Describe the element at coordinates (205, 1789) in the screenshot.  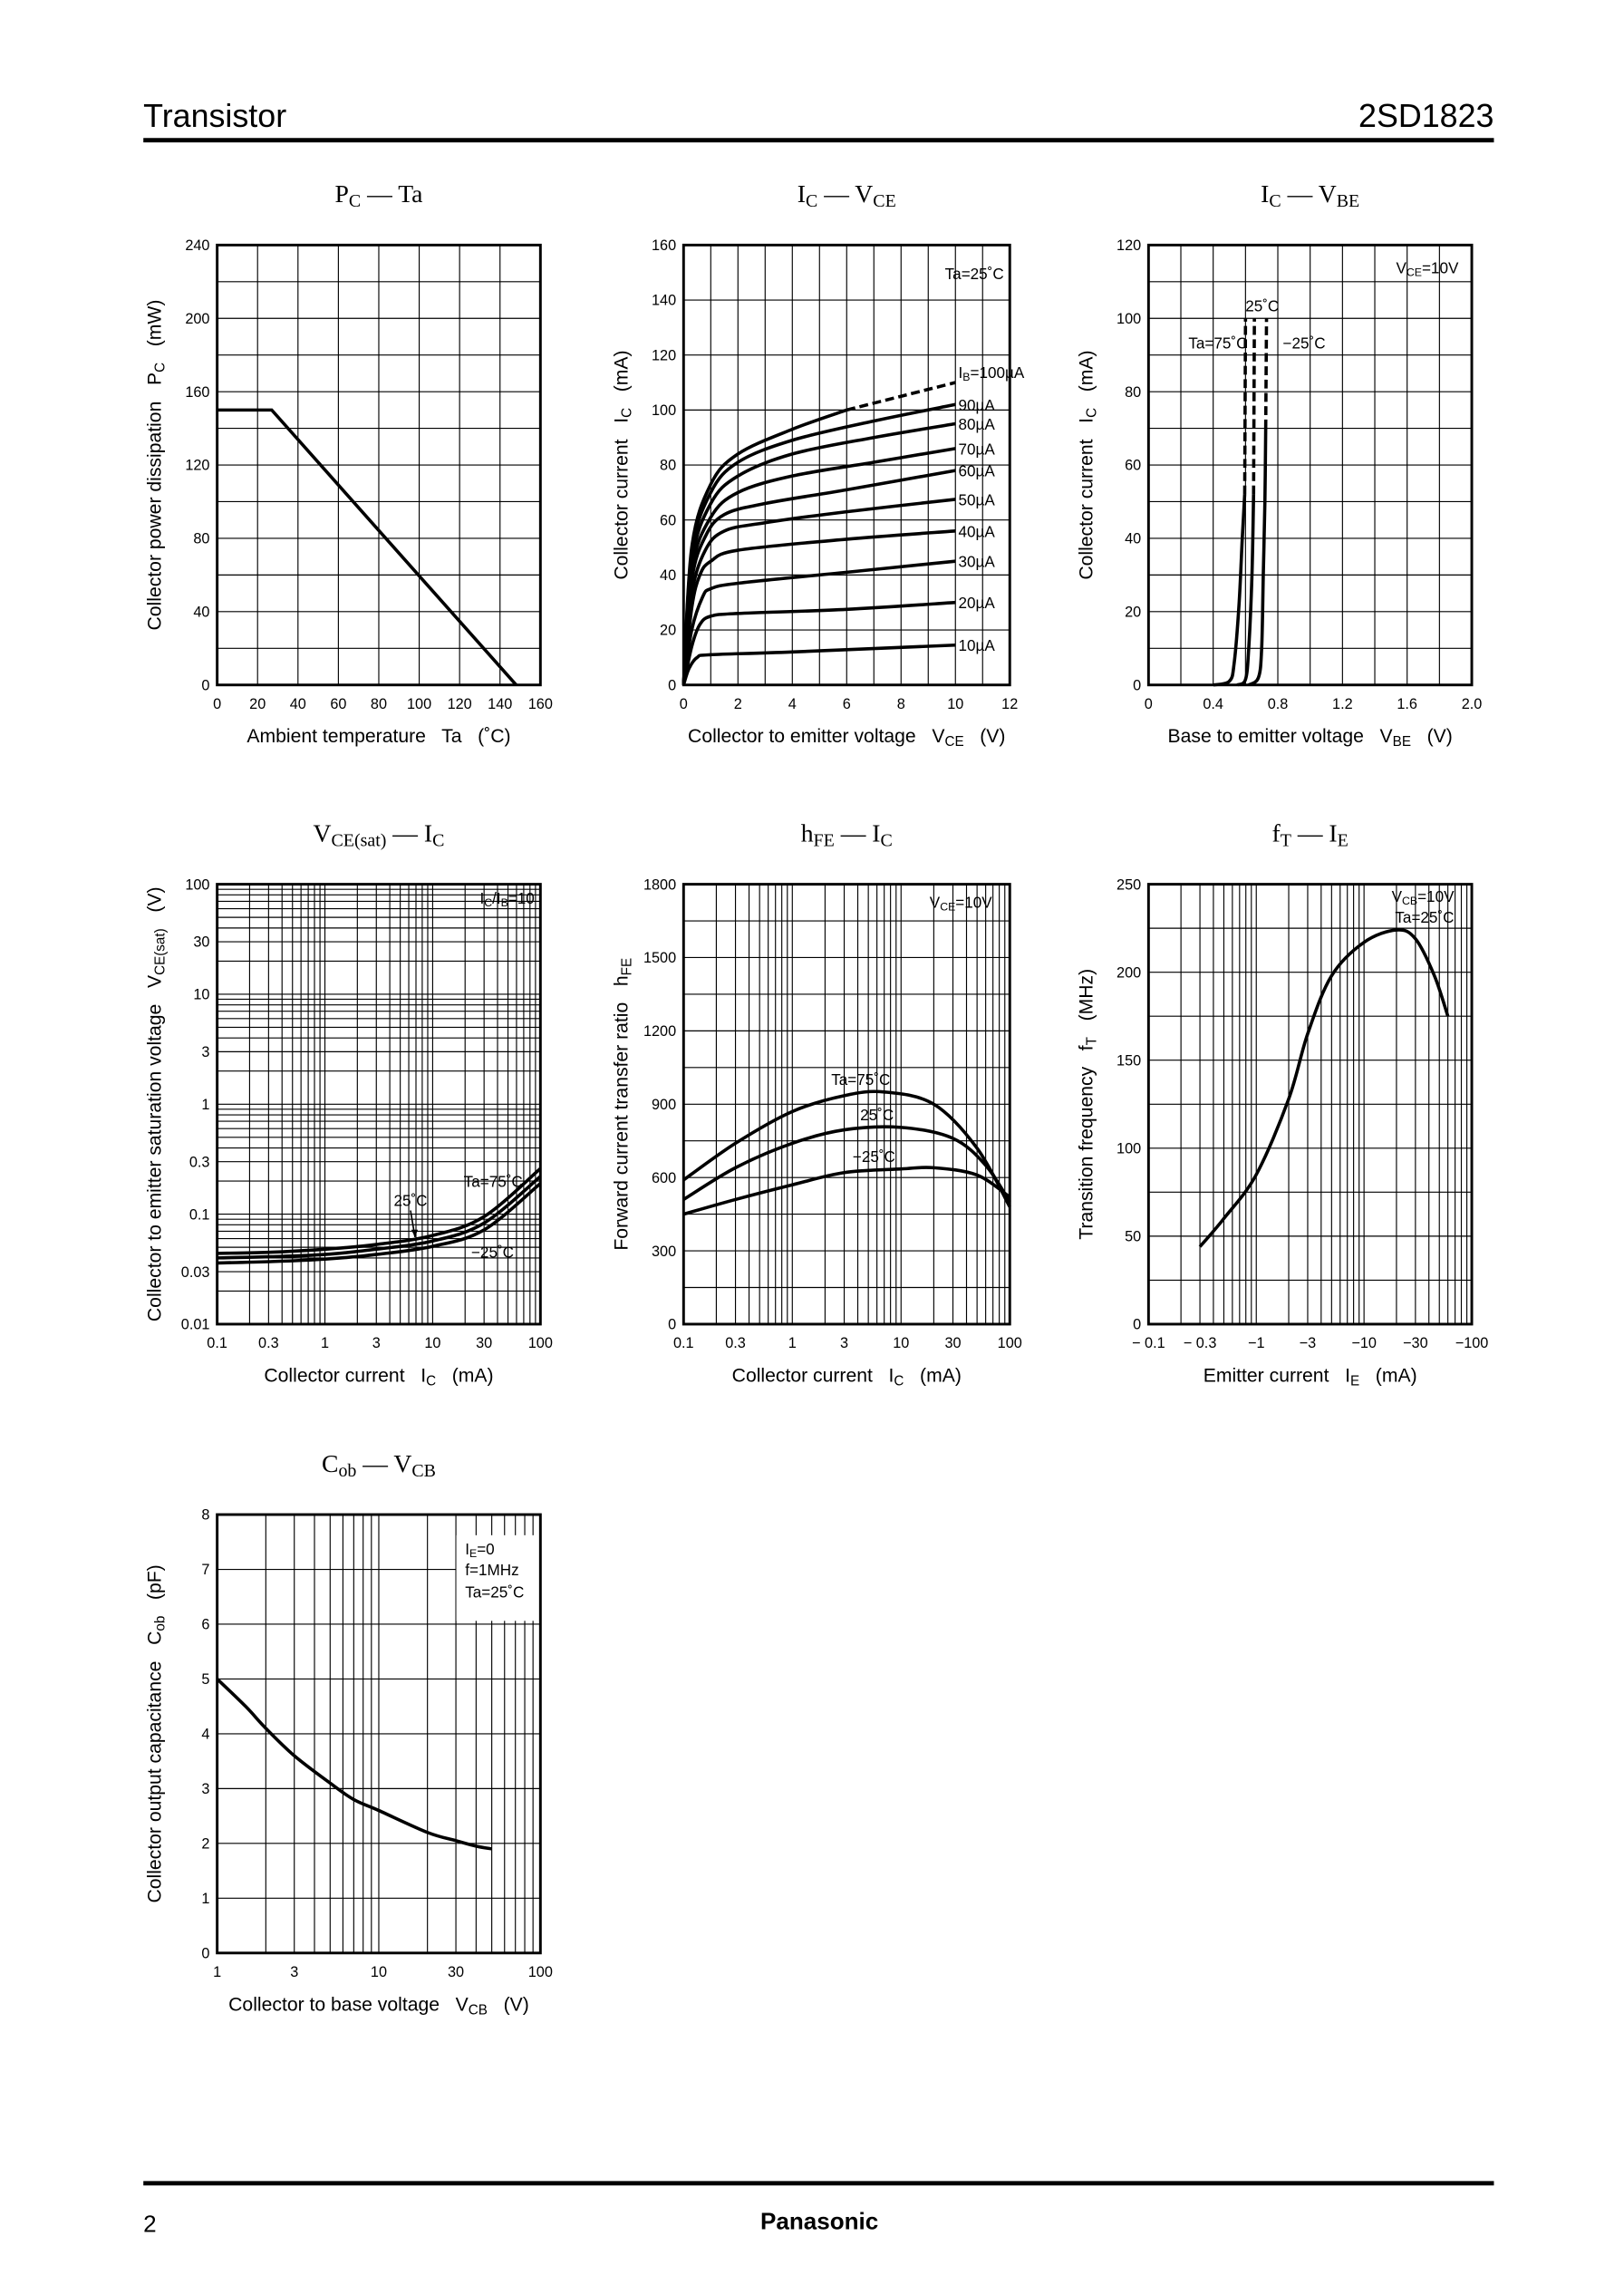
I see `y-tick-label: 3` at that location.